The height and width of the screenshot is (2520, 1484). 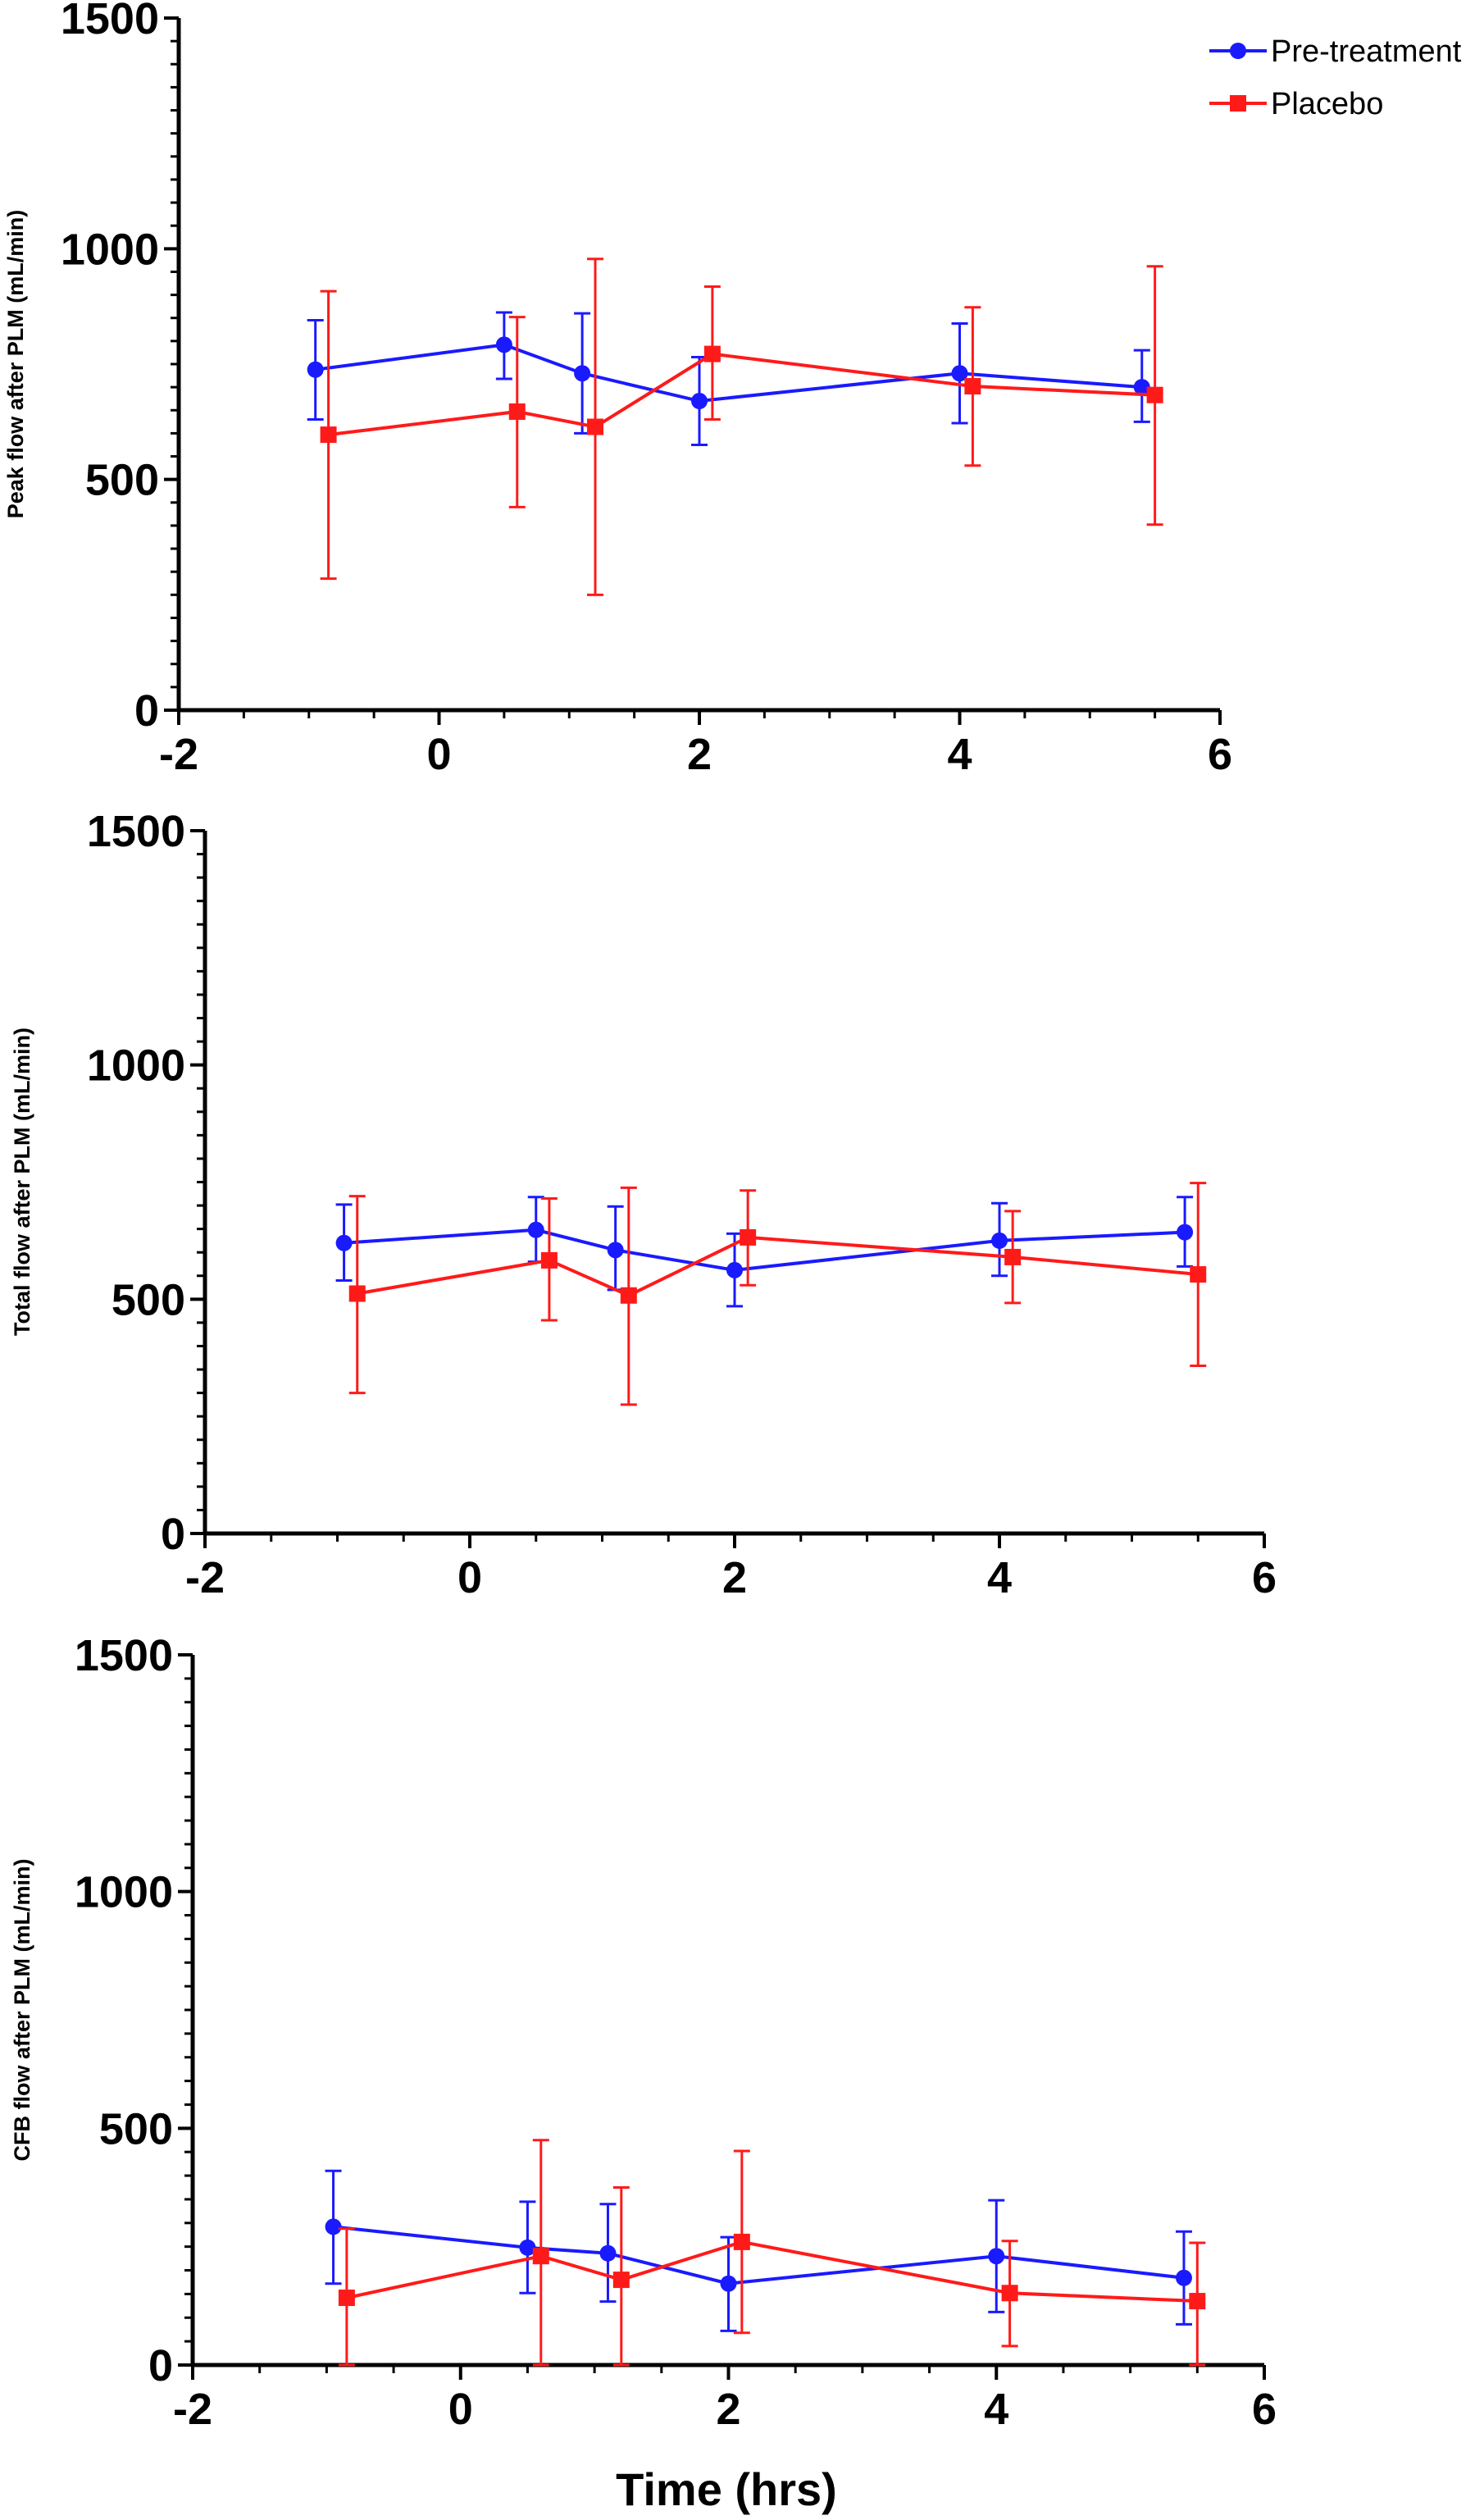 What do you see at coordinates (726, 2489) in the screenshot?
I see `x-axis-label: Time (hrs)` at bounding box center [726, 2489].